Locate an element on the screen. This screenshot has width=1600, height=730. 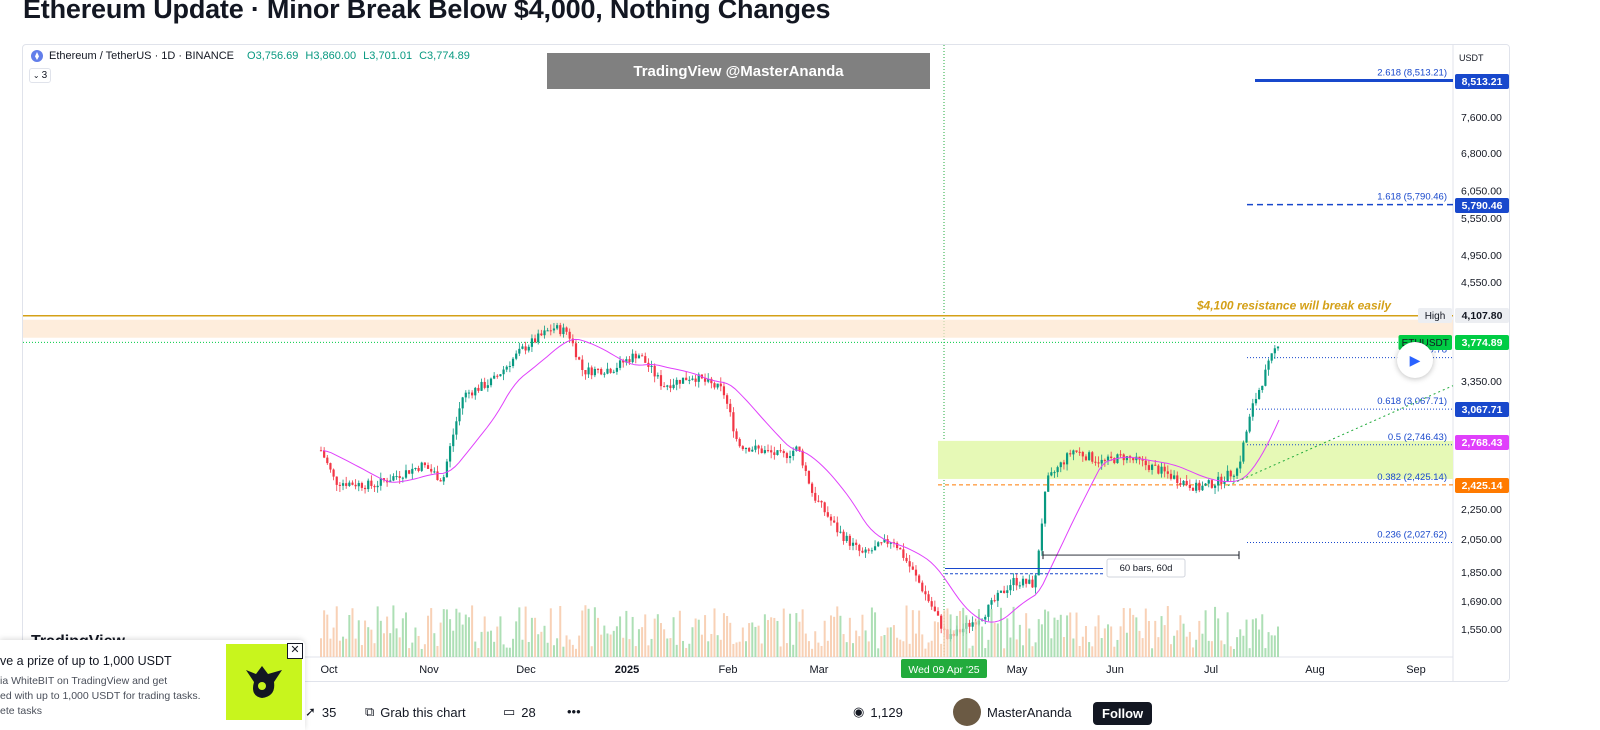
play-button: ▶ is located at coordinates (1415, 360).